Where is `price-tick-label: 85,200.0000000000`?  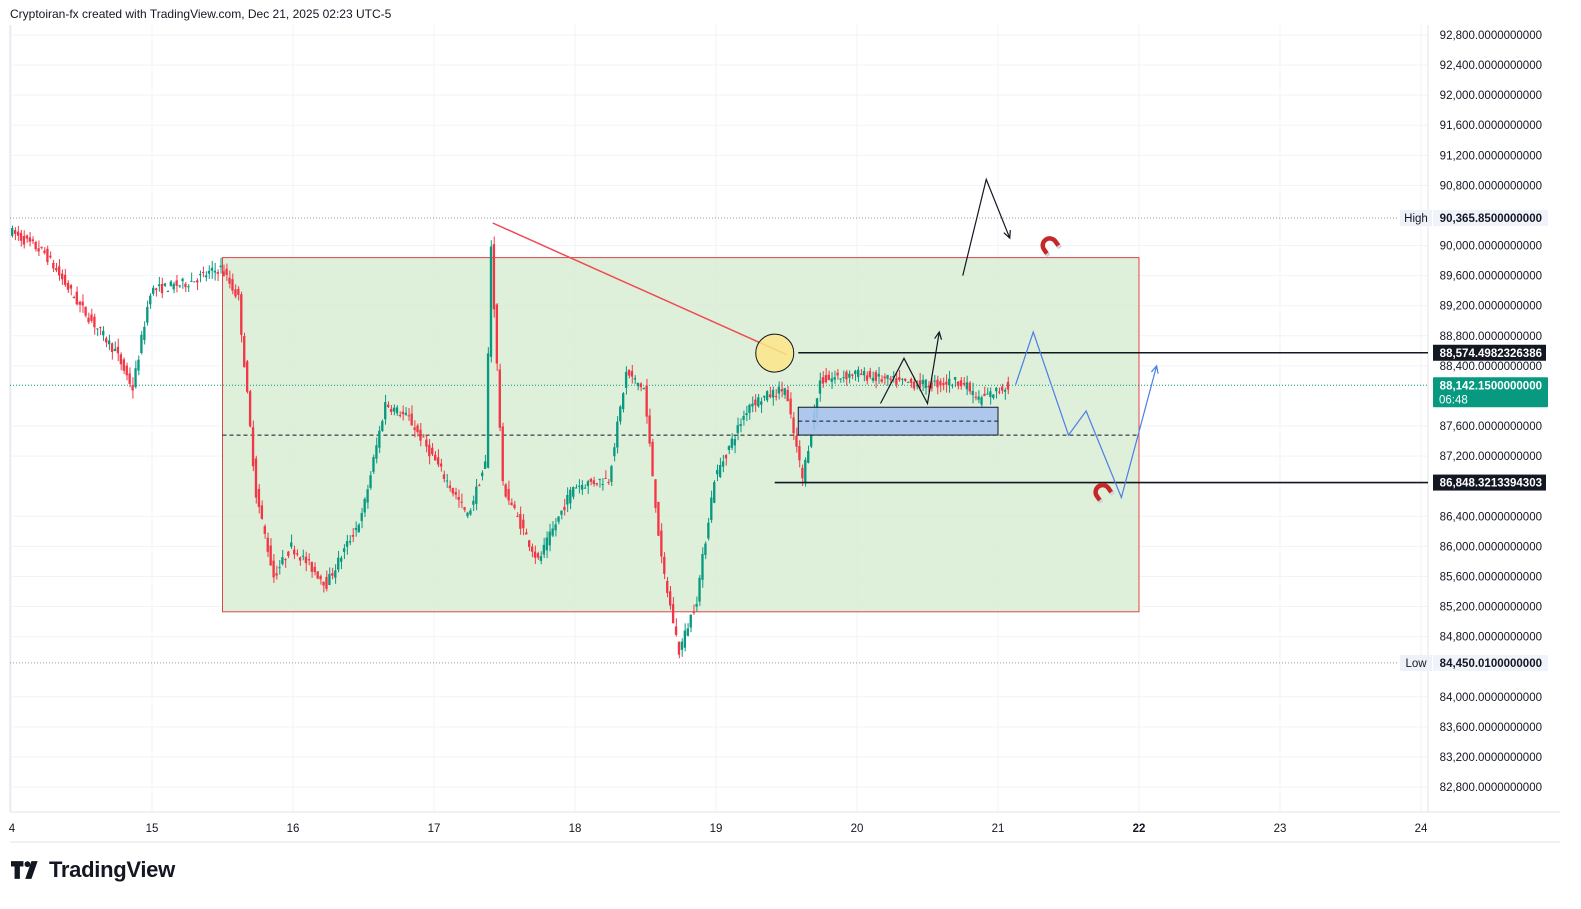
price-tick-label: 85,200.0000000000 is located at coordinates (1491, 608).